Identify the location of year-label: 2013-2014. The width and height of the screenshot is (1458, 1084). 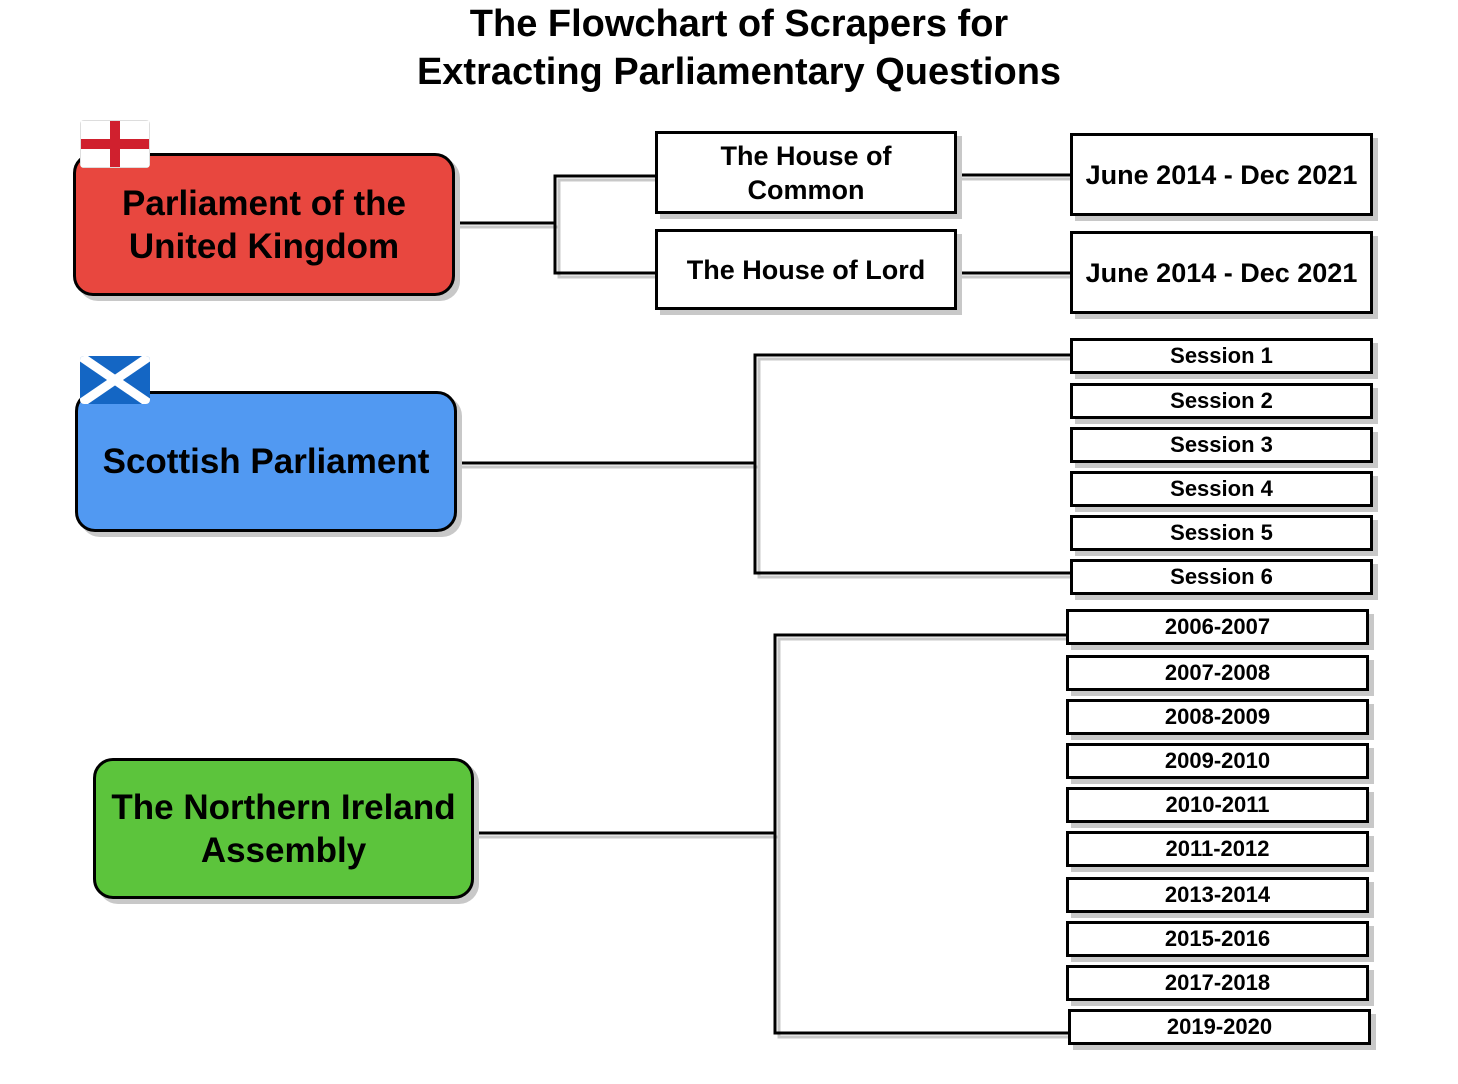
(1217, 894).